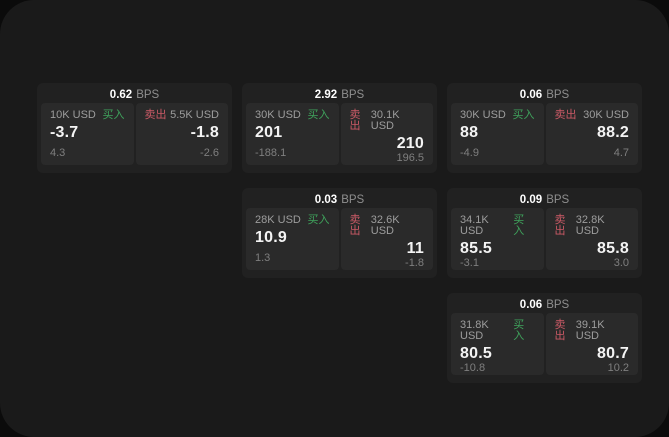 Image resolution: width=669 pixels, height=437 pixels. I want to click on buy-delta: -188.1, so click(271, 153).